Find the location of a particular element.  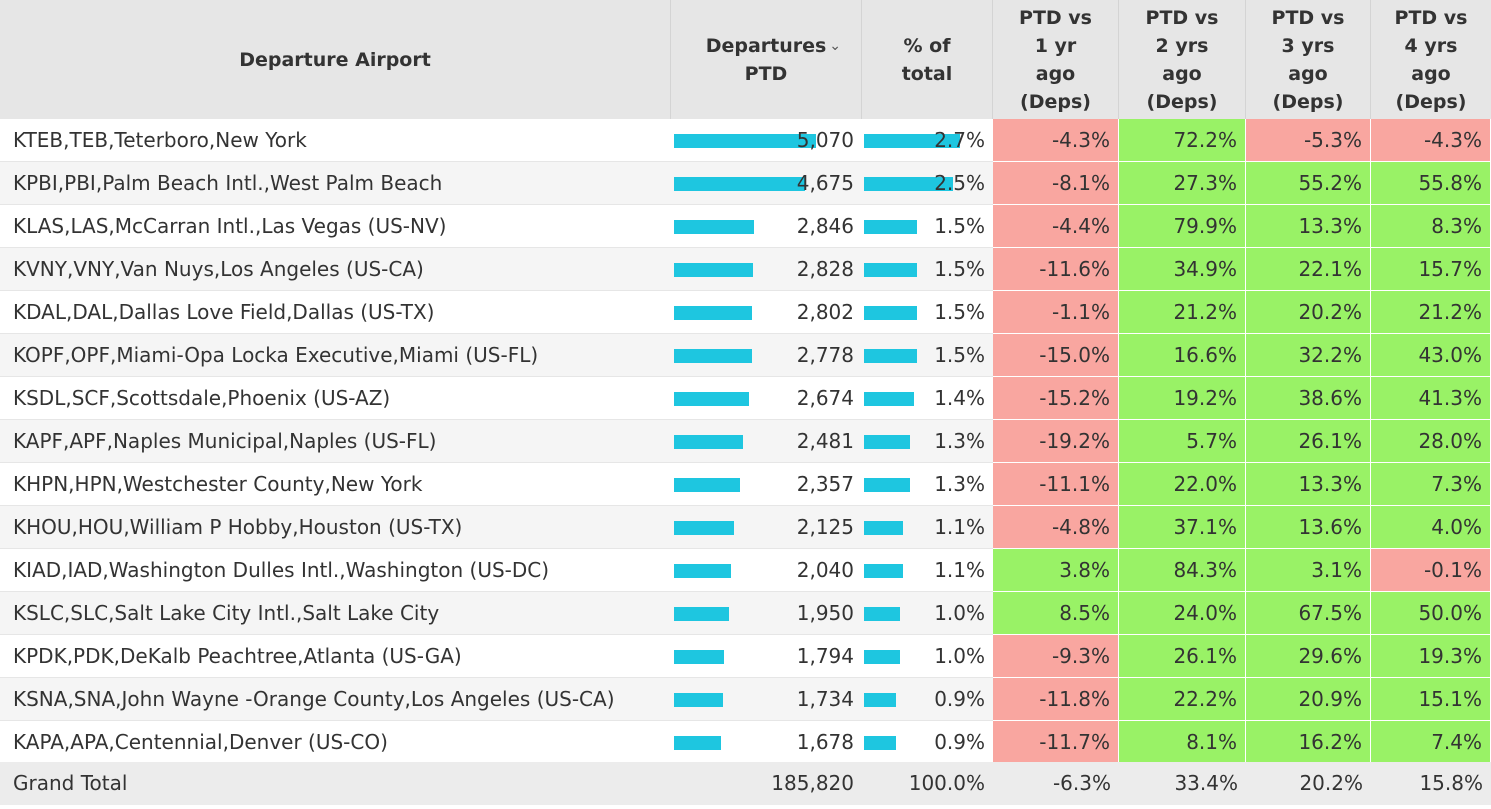

vs-2yrs-cell: 21.2% is located at coordinates (1182, 312).